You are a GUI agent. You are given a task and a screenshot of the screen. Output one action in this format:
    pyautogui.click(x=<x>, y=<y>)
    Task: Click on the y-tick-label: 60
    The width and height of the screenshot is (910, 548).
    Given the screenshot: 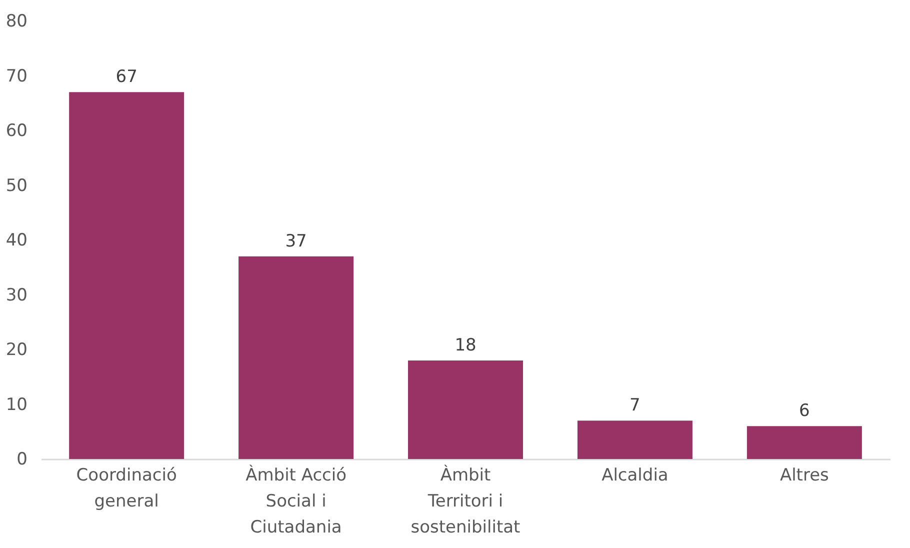 What is the action you would take?
    pyautogui.click(x=17, y=131)
    